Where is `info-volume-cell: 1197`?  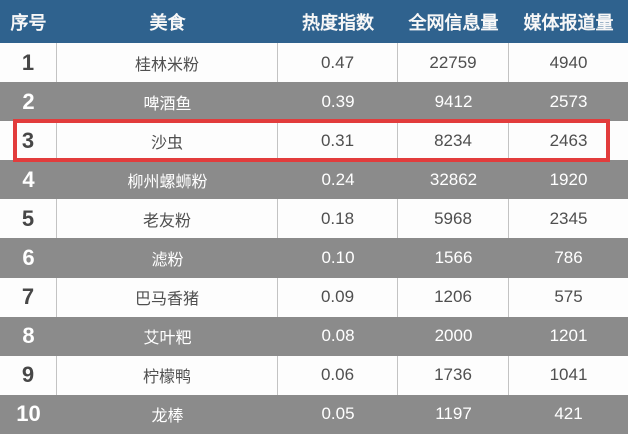 info-volume-cell: 1197 is located at coordinates (453, 414).